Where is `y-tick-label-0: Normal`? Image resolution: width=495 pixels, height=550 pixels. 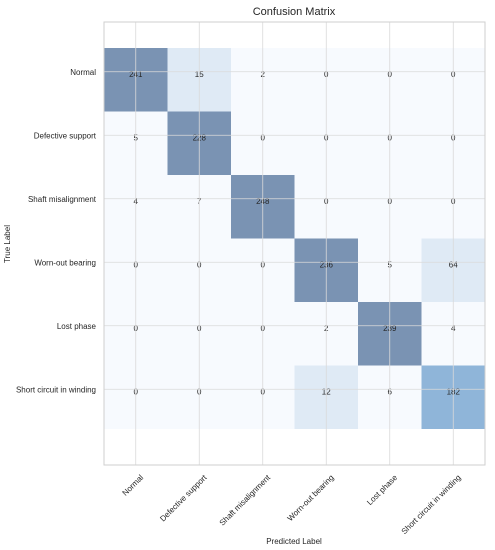 y-tick-label-0: Normal is located at coordinates (83, 72).